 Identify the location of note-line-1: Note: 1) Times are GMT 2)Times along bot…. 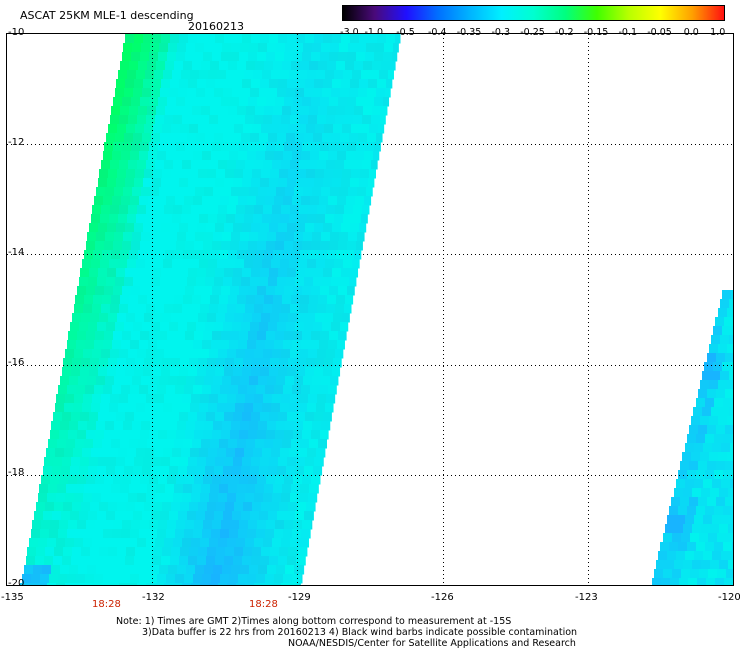
(314, 621).